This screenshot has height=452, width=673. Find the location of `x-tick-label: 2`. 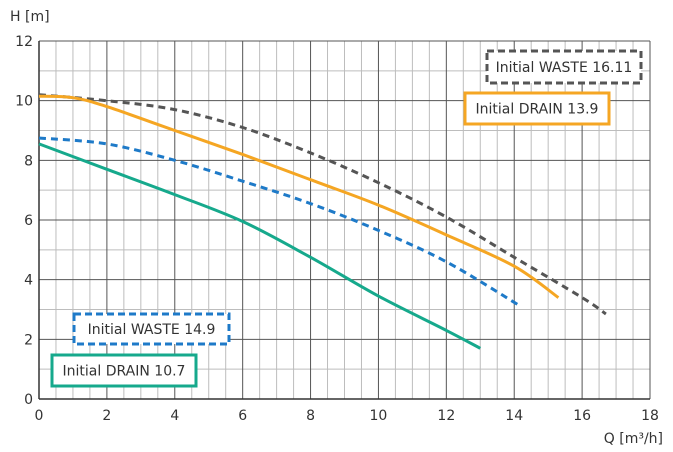

x-tick-label: 2 is located at coordinates (106, 416).